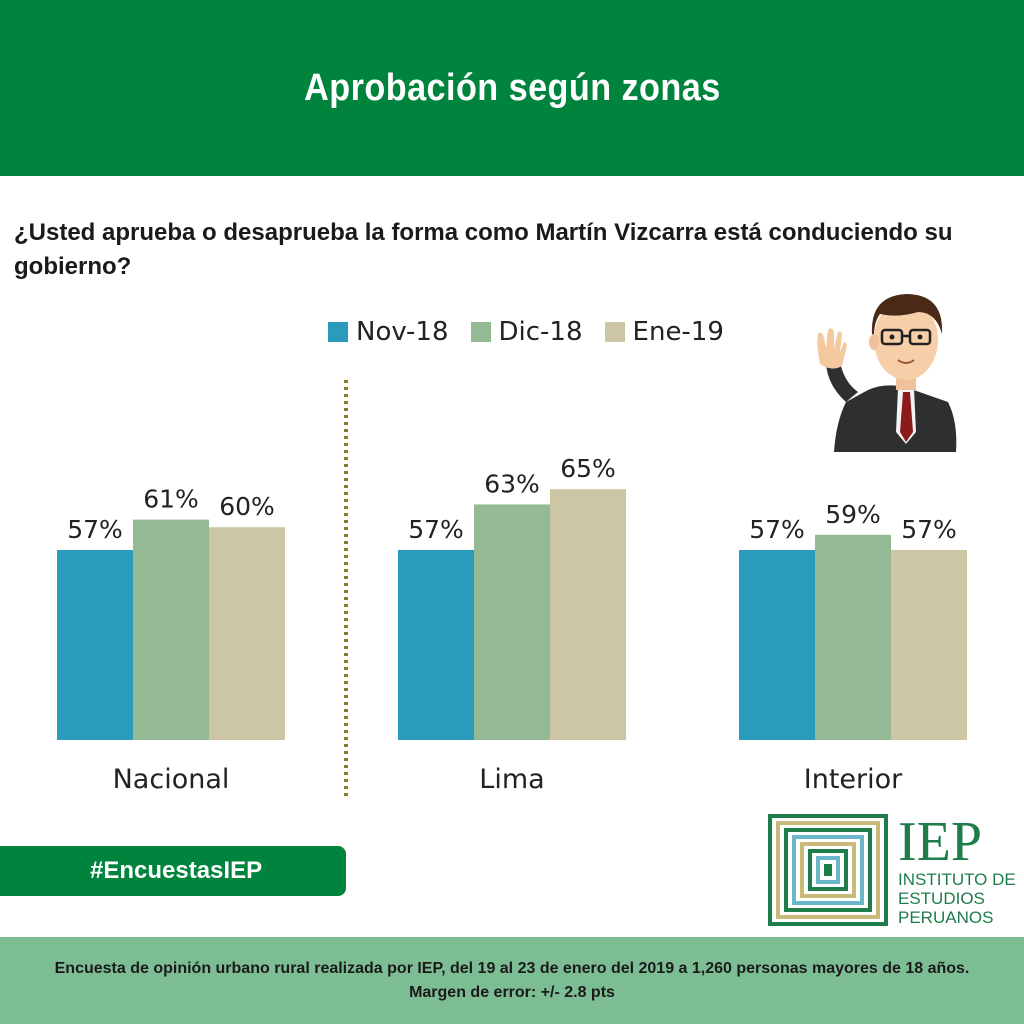 The width and height of the screenshot is (1024, 1024). What do you see at coordinates (929, 529) in the screenshot?
I see `data-label-interior-ene-19: 57%` at bounding box center [929, 529].